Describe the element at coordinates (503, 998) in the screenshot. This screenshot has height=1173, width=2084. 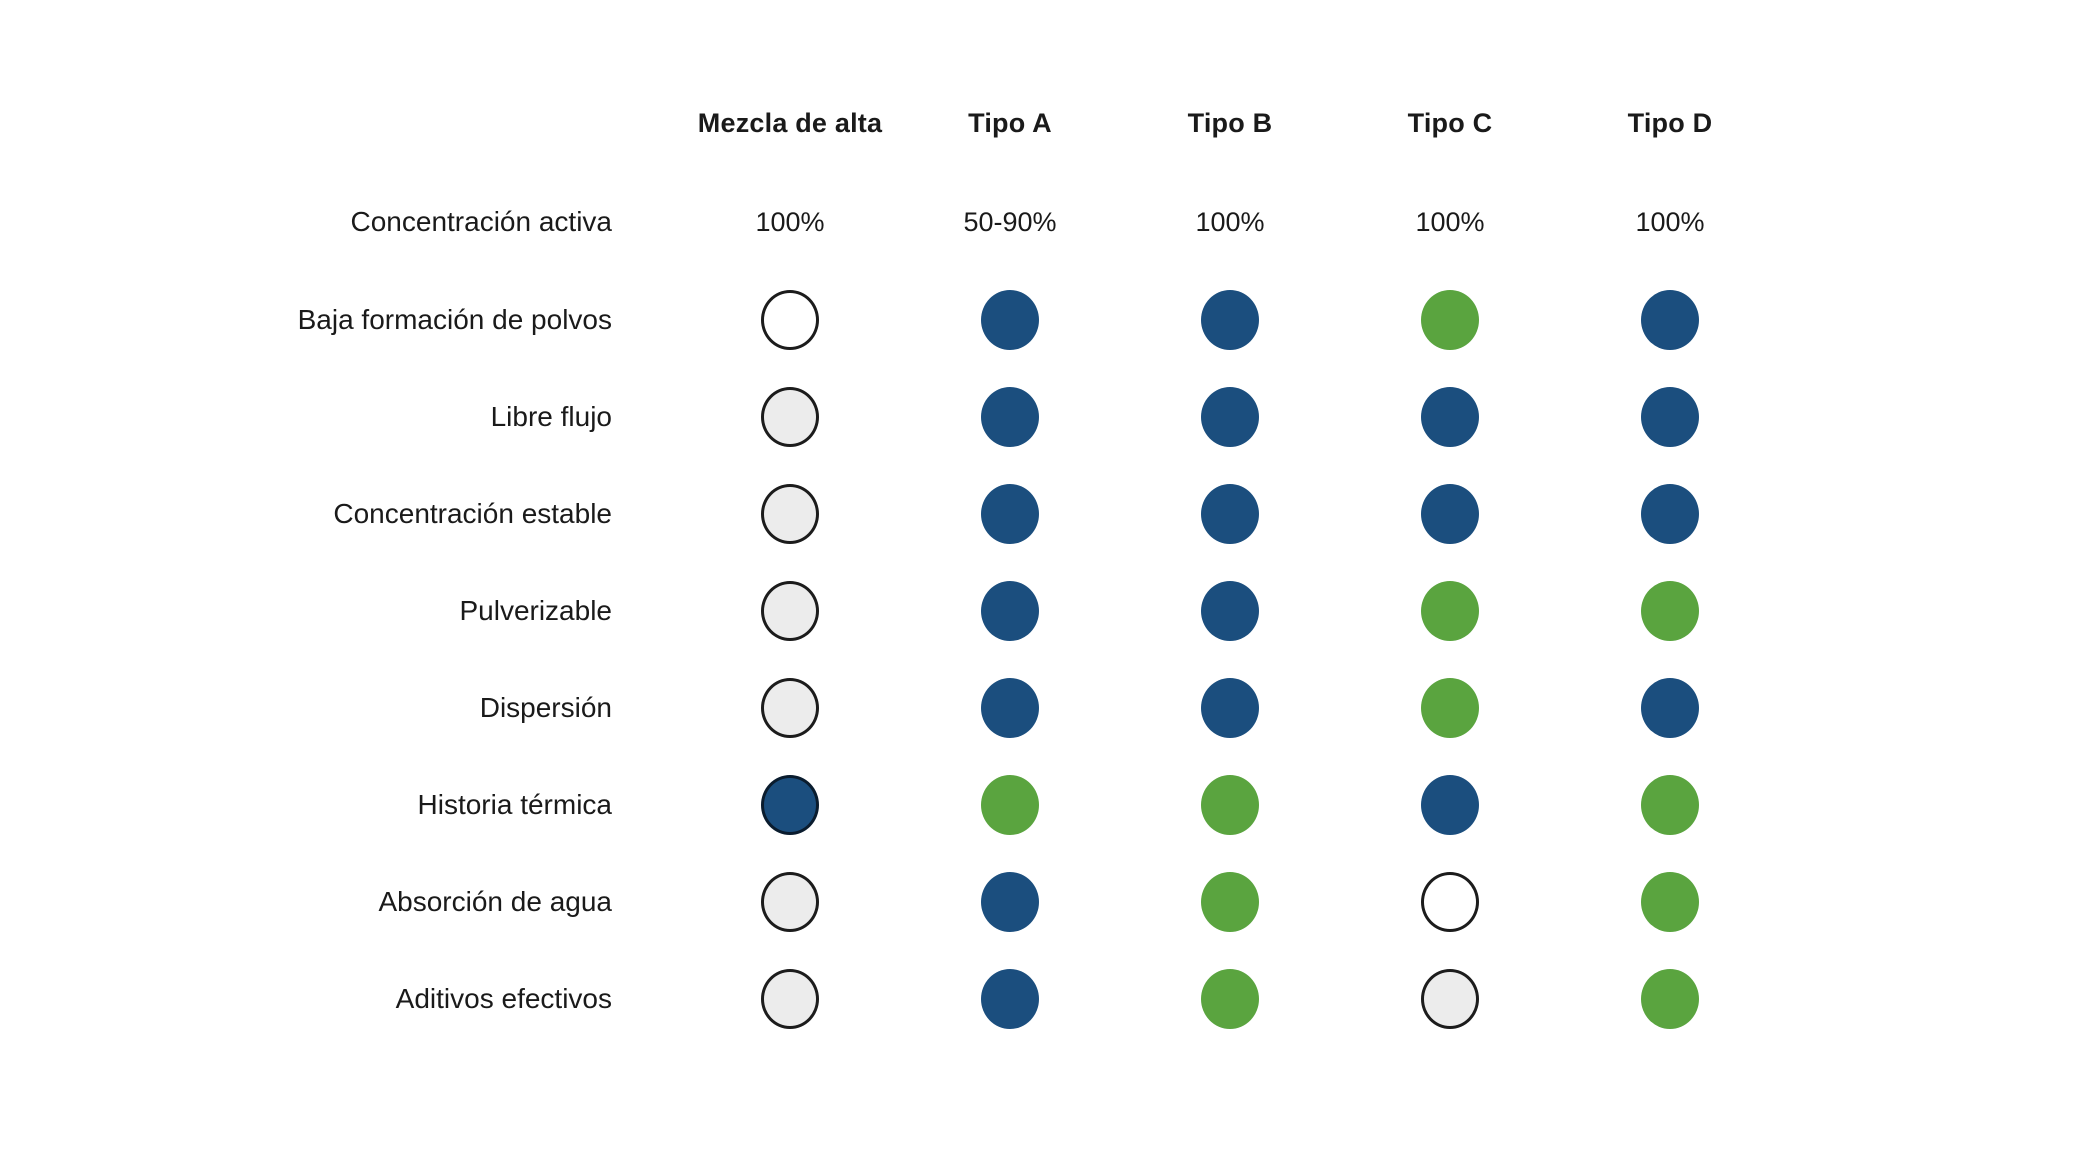
I see `row-label-aditivos-efectivos: Aditivos efectivos` at that location.